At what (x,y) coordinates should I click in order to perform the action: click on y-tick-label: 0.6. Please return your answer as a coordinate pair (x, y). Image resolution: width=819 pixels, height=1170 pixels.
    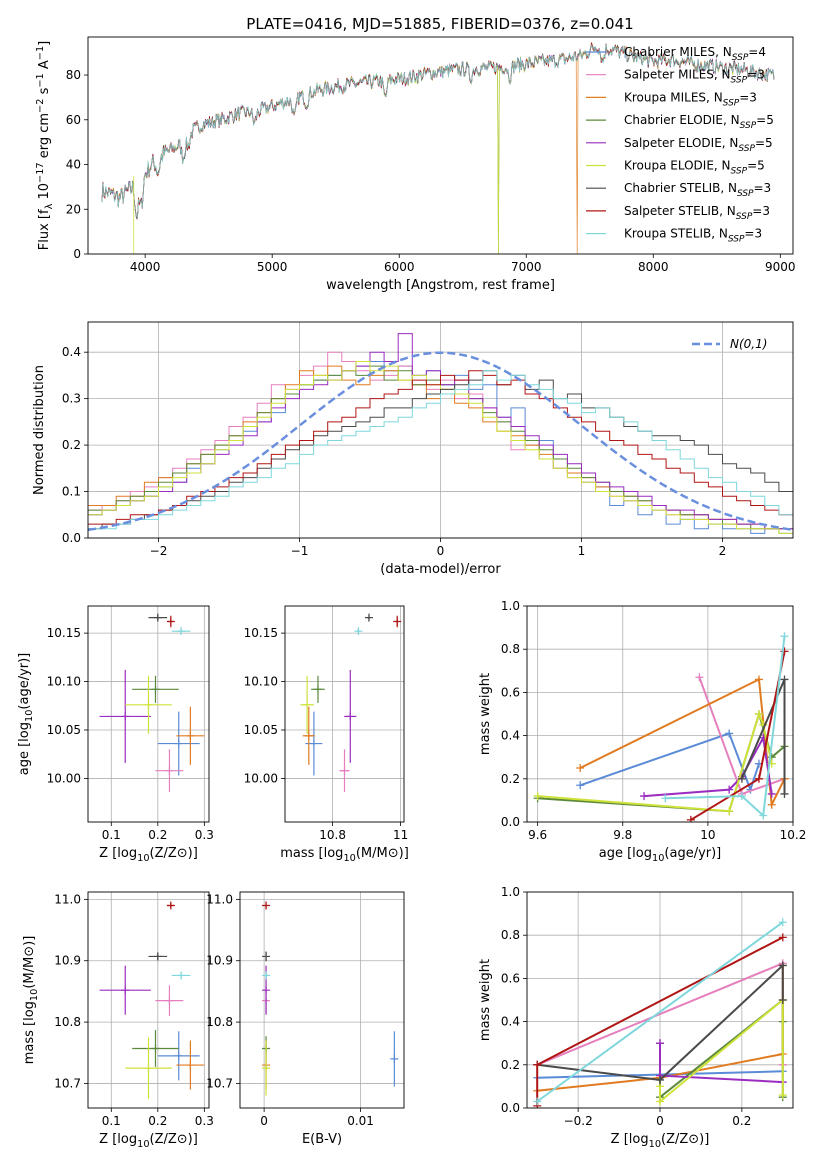
    Looking at the image, I should click on (510, 978).